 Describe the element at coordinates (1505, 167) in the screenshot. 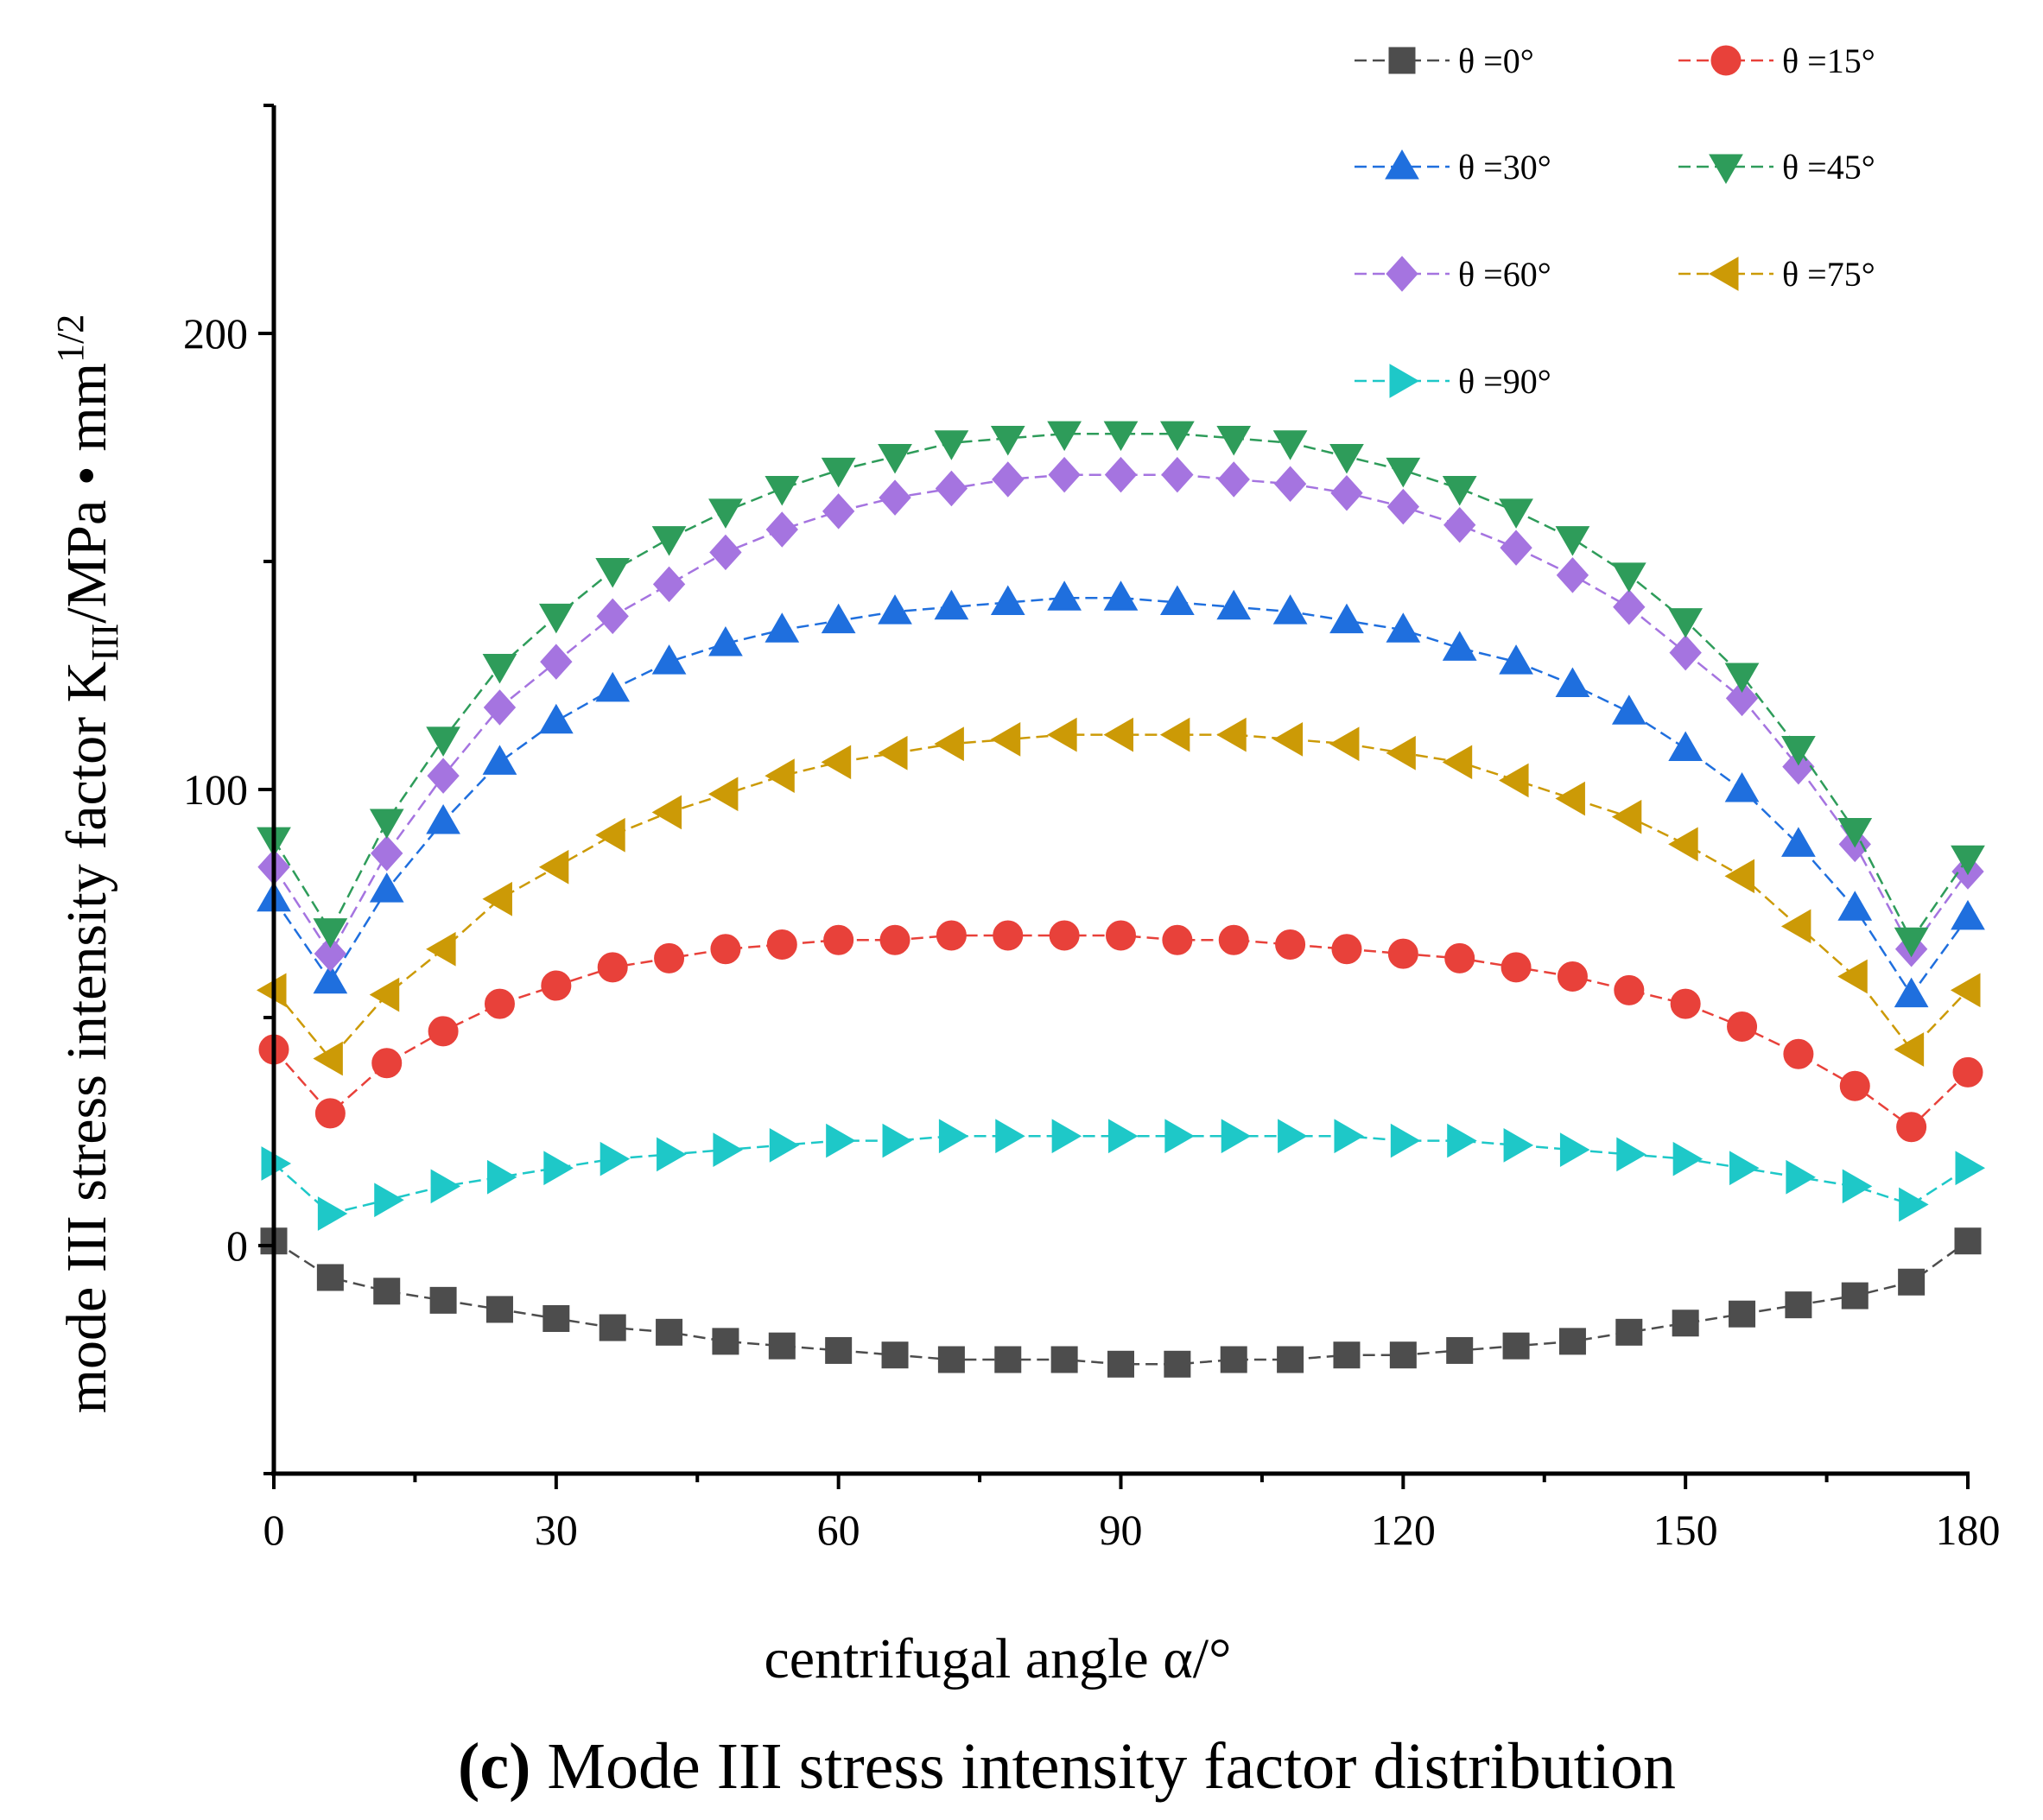

I see `legend-label: θ =30°` at that location.